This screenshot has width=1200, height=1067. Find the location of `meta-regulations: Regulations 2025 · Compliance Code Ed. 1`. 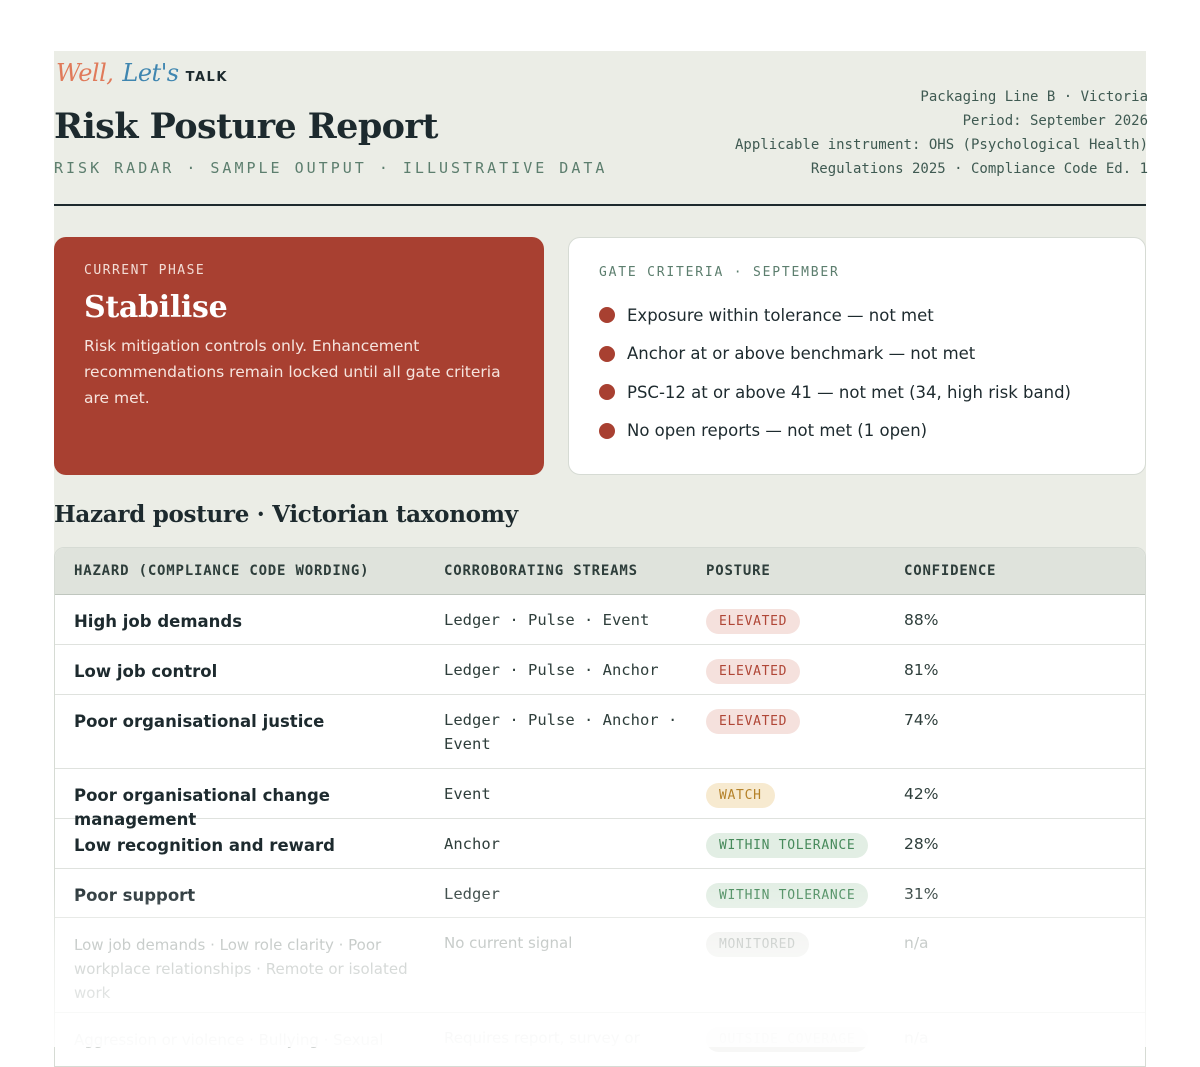

meta-regulations: Regulations 2025 · Compliance Code Ed. 1 is located at coordinates (979, 169).